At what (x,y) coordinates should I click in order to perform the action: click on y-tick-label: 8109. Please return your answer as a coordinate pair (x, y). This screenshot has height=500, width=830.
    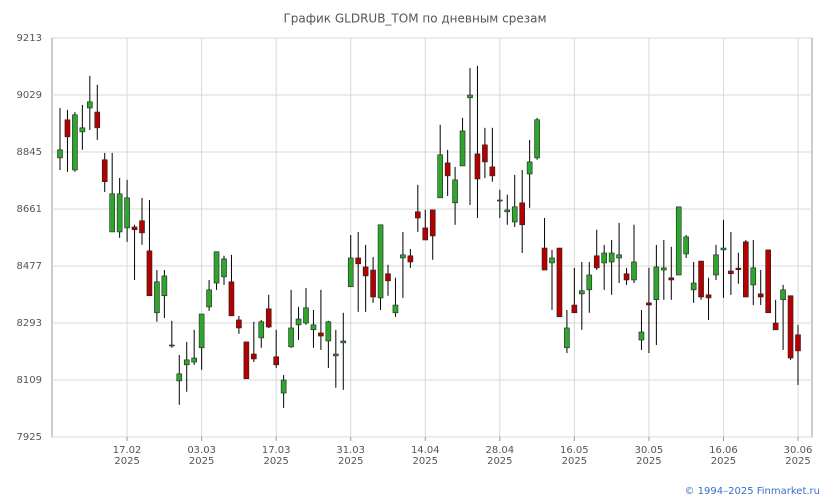
    Looking at the image, I should click on (29, 380).